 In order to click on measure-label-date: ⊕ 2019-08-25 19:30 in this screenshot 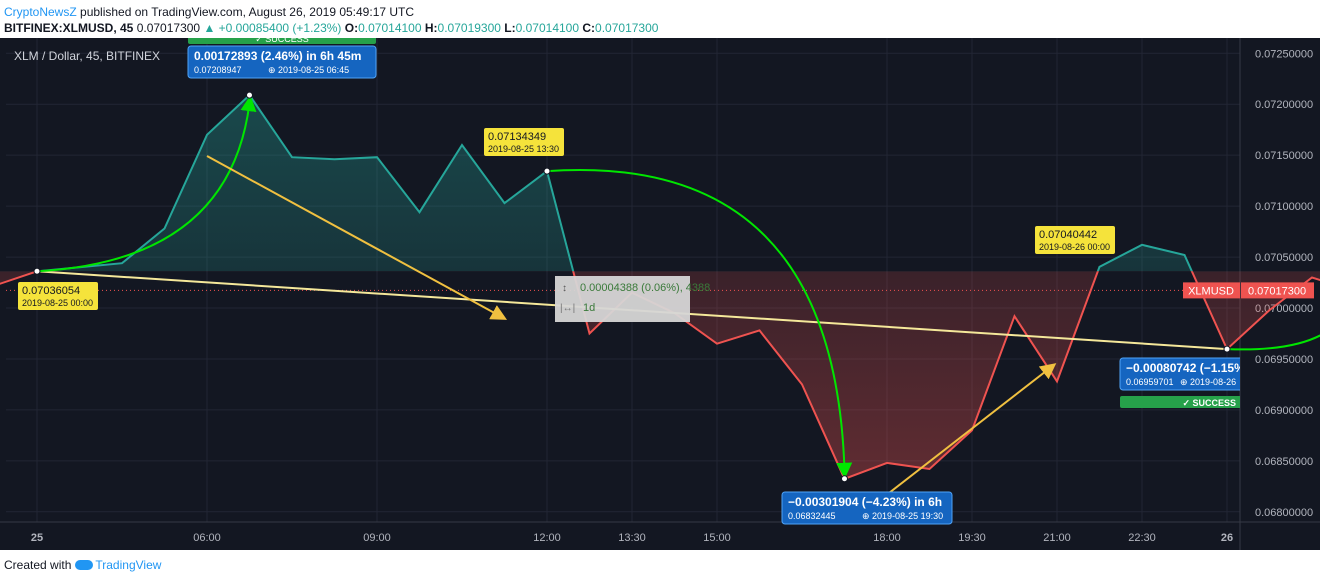, I will do `click(902, 516)`.